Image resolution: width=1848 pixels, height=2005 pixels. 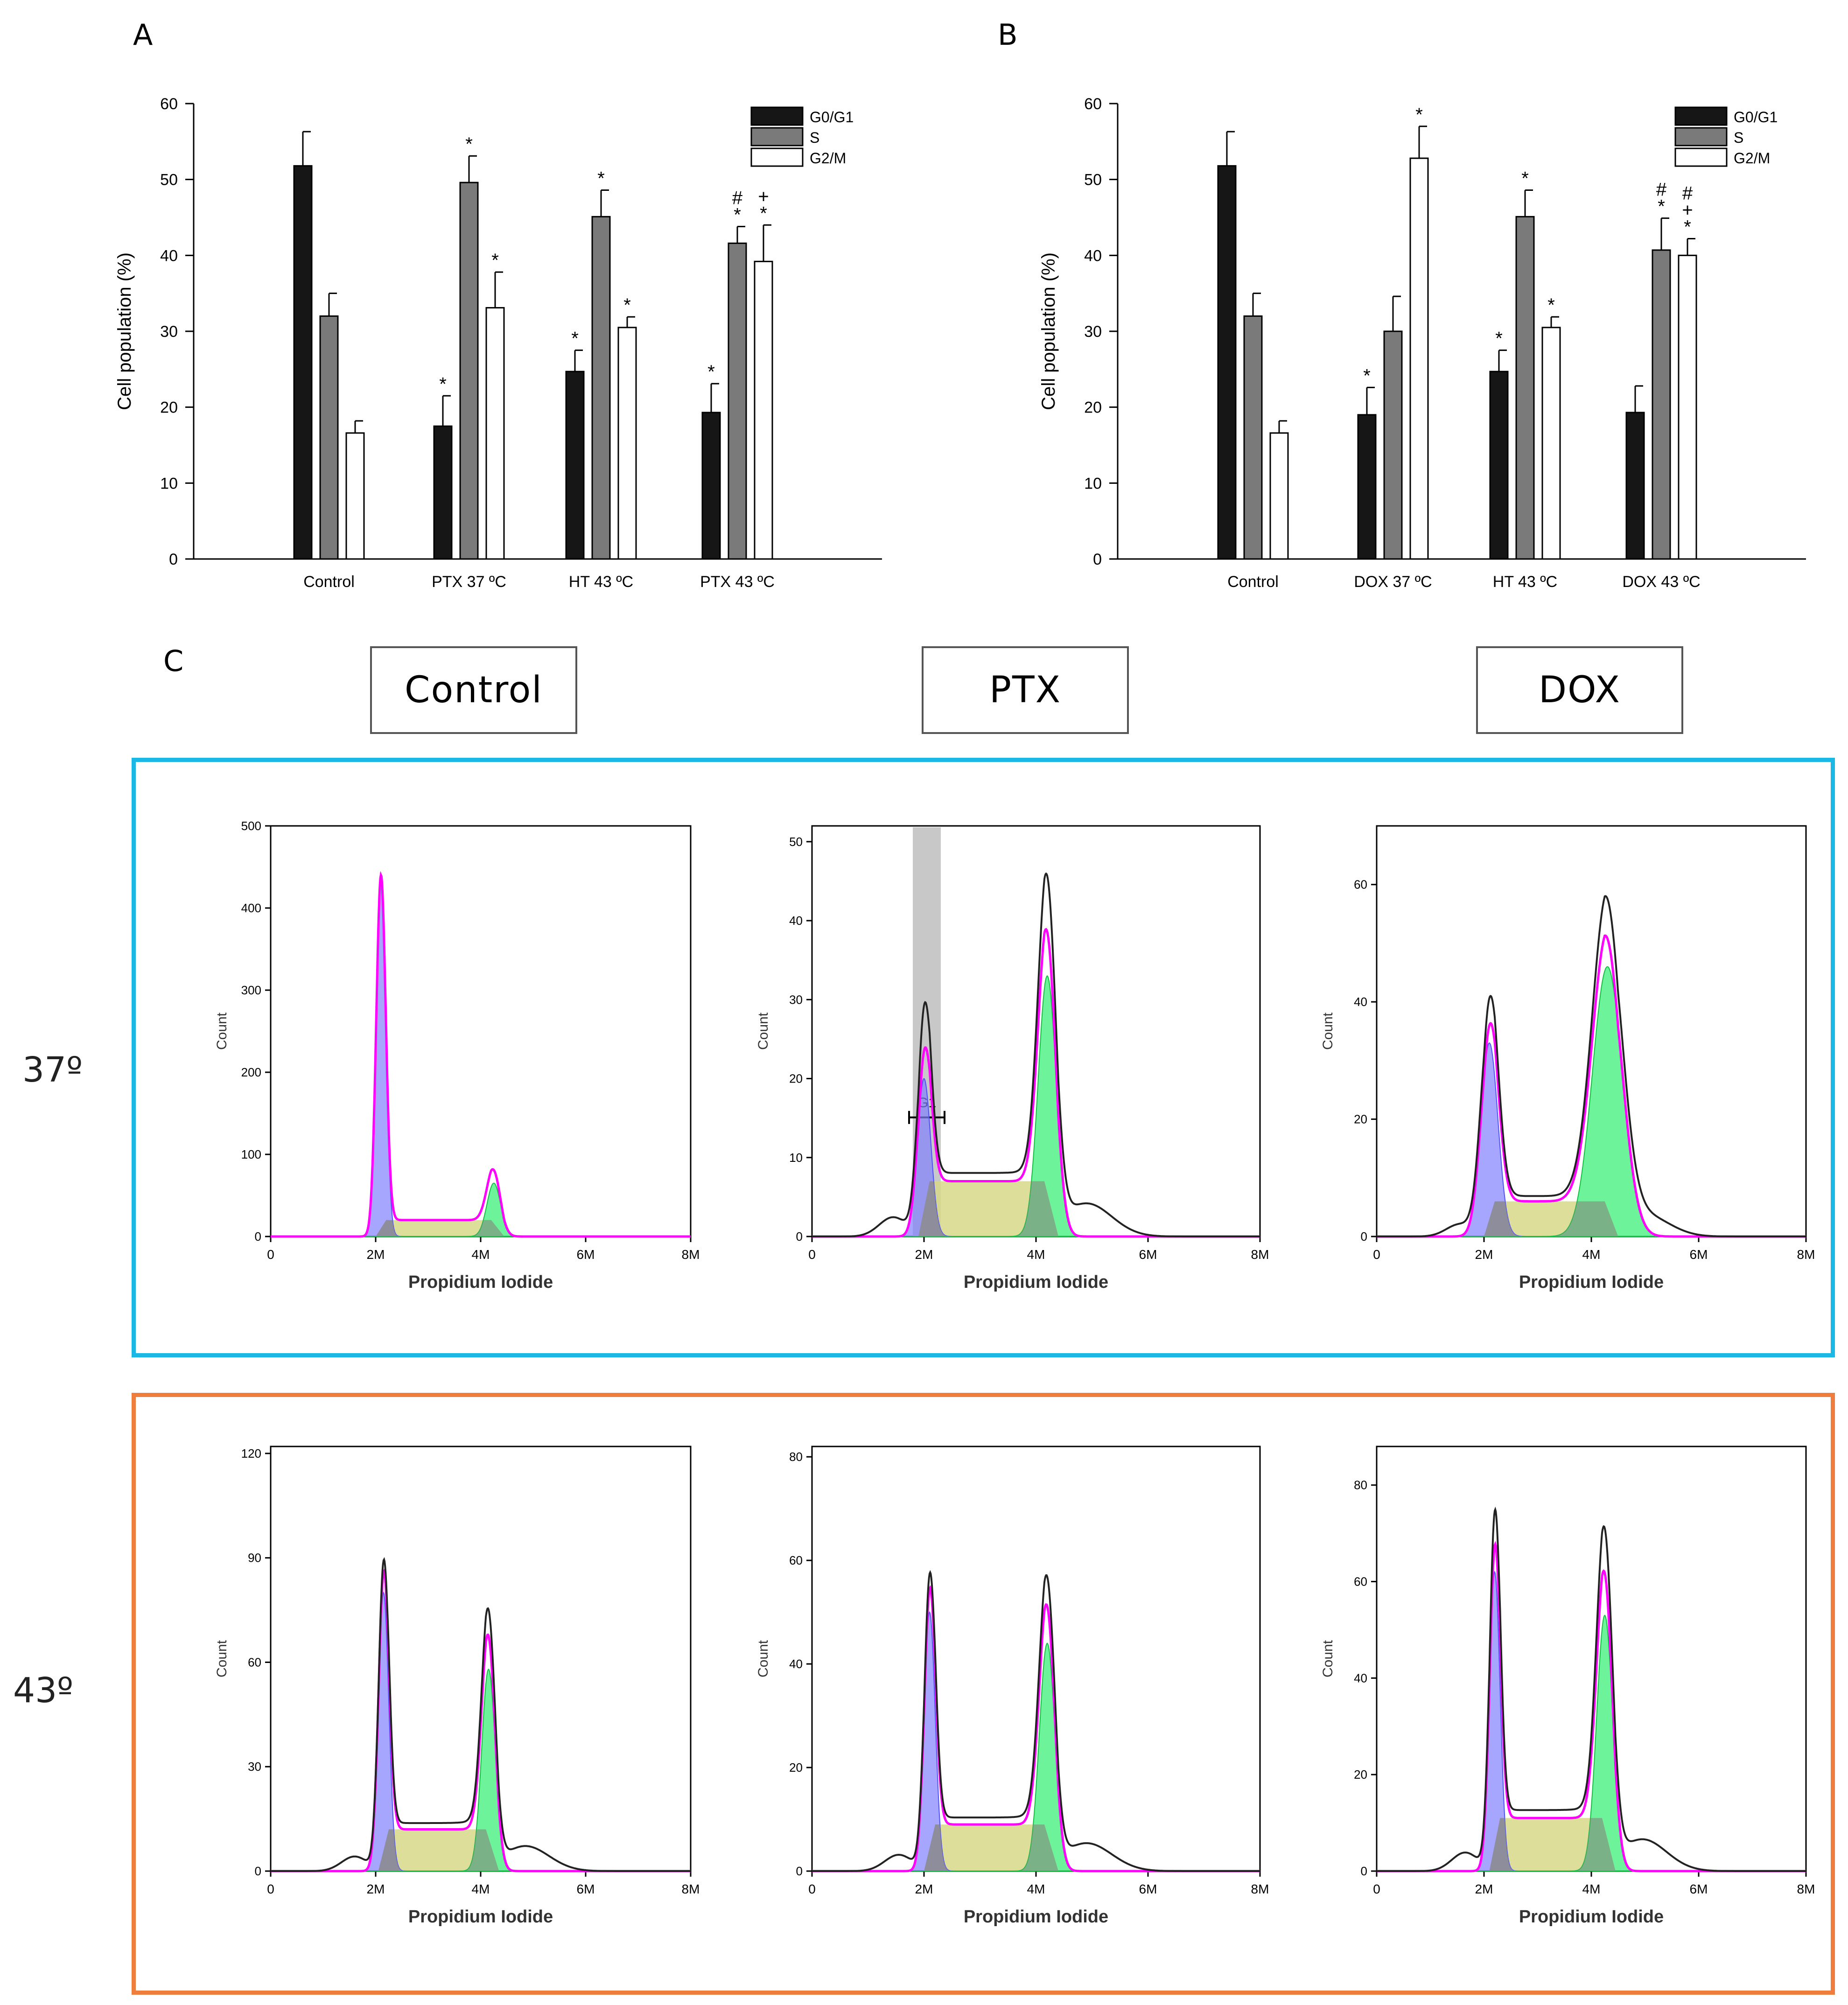 What do you see at coordinates (796, 1158) in the screenshot?
I see `y-tick-label: 10` at bounding box center [796, 1158].